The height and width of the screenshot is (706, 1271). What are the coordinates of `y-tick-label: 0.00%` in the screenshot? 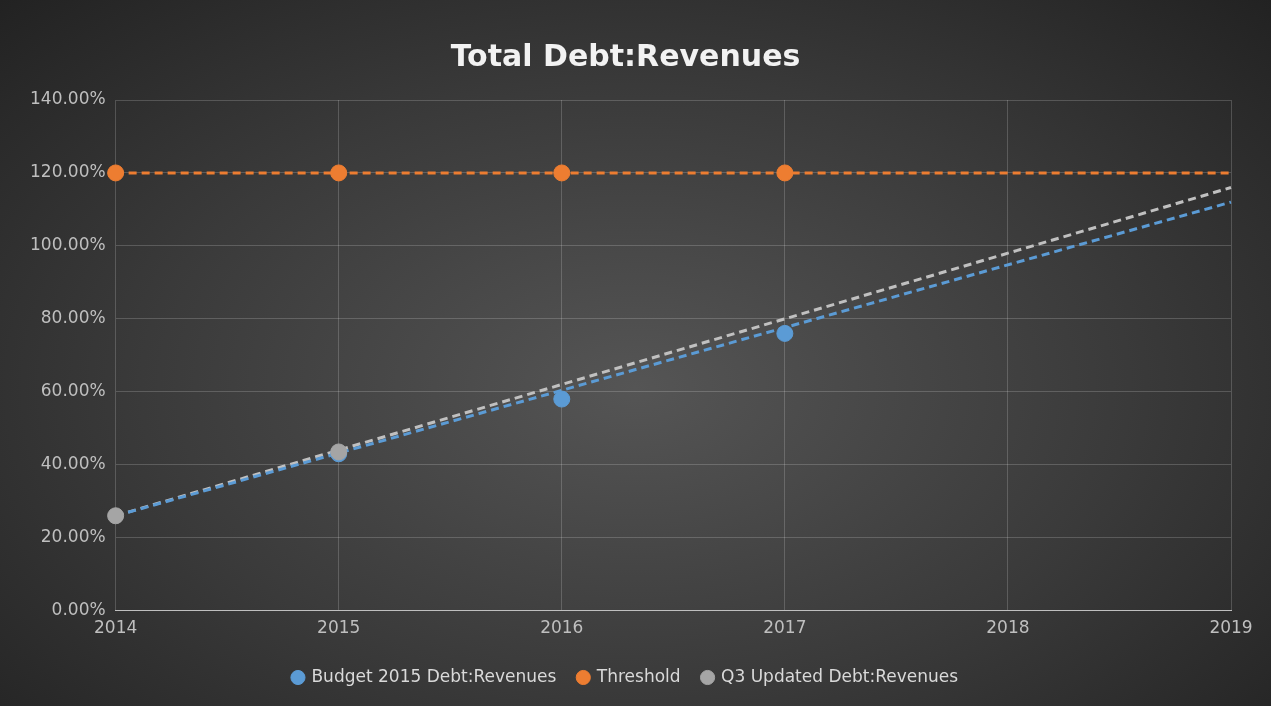 It's located at (78, 609).